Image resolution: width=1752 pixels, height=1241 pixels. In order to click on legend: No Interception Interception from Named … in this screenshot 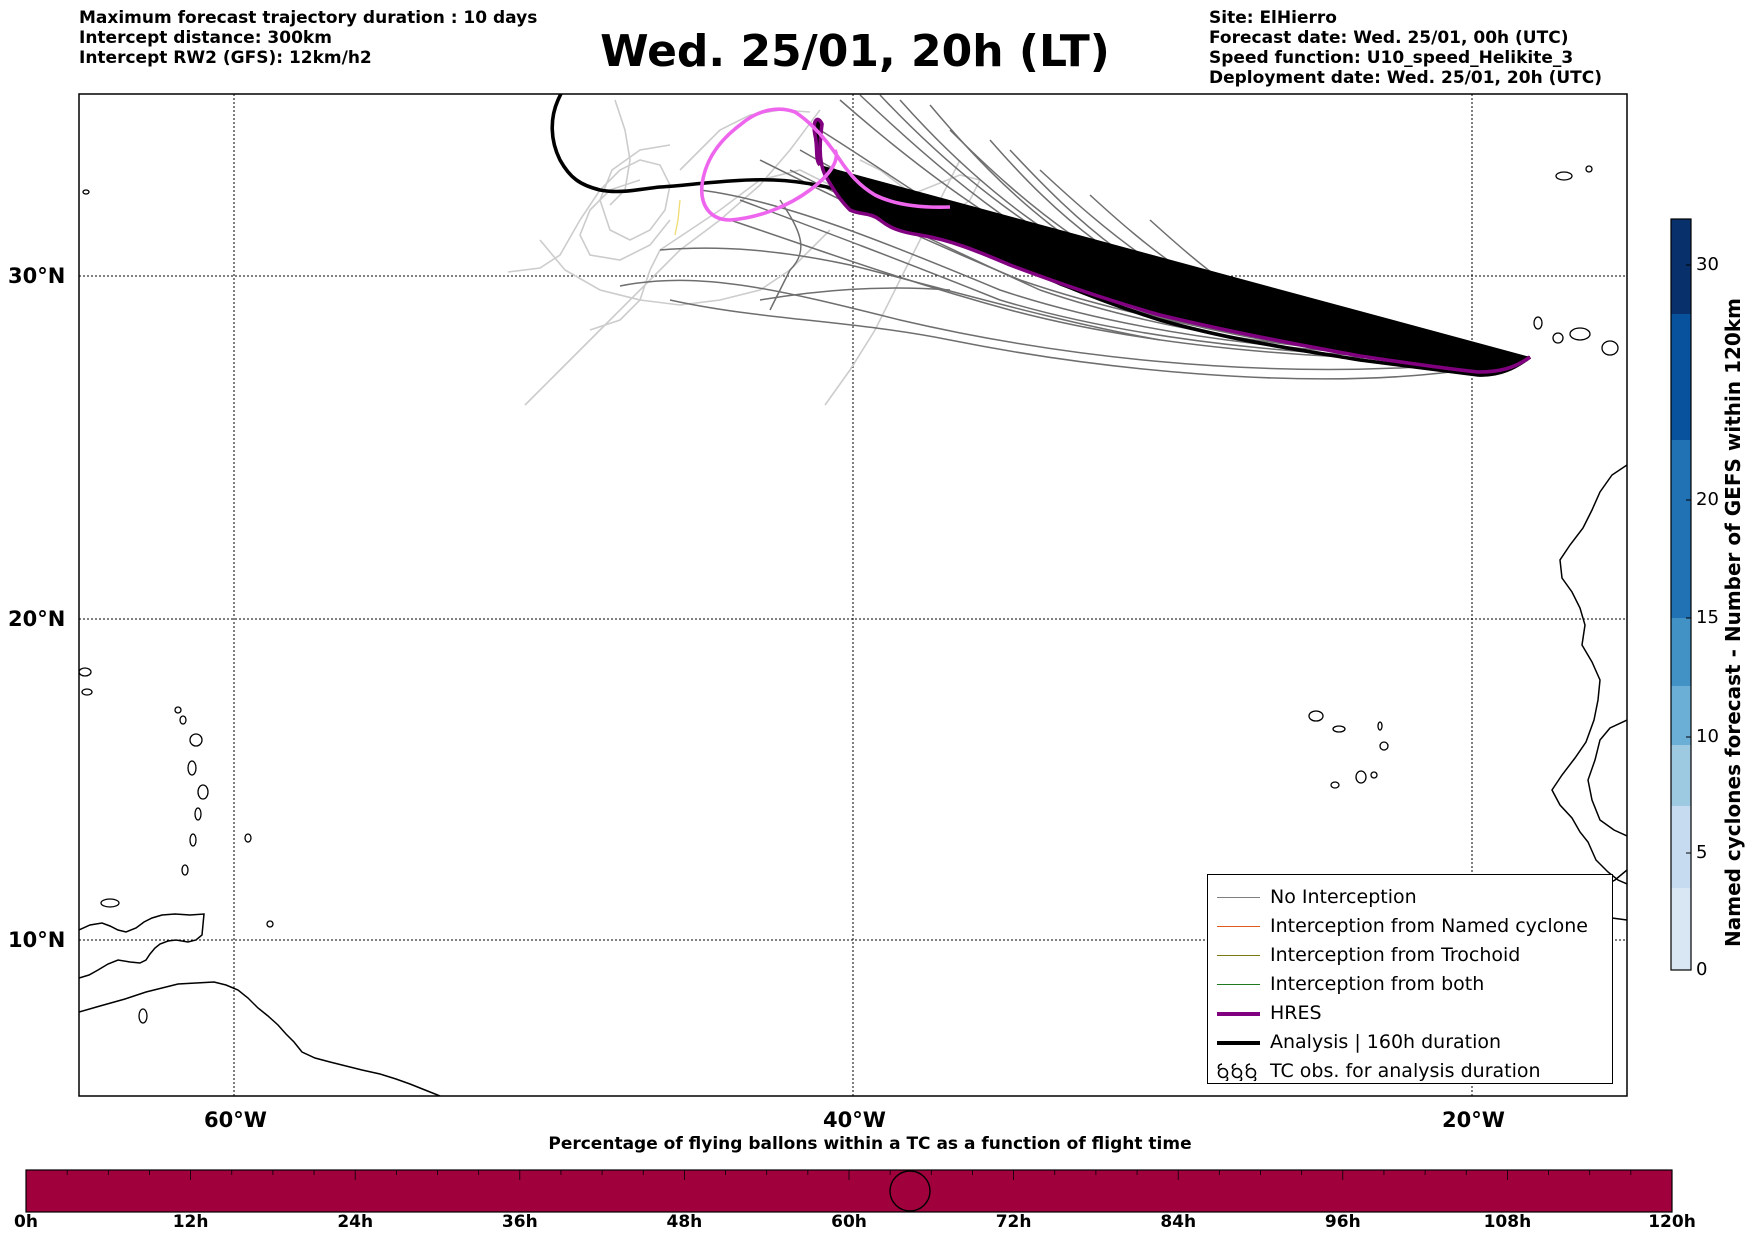, I will do `click(1410, 979)`.